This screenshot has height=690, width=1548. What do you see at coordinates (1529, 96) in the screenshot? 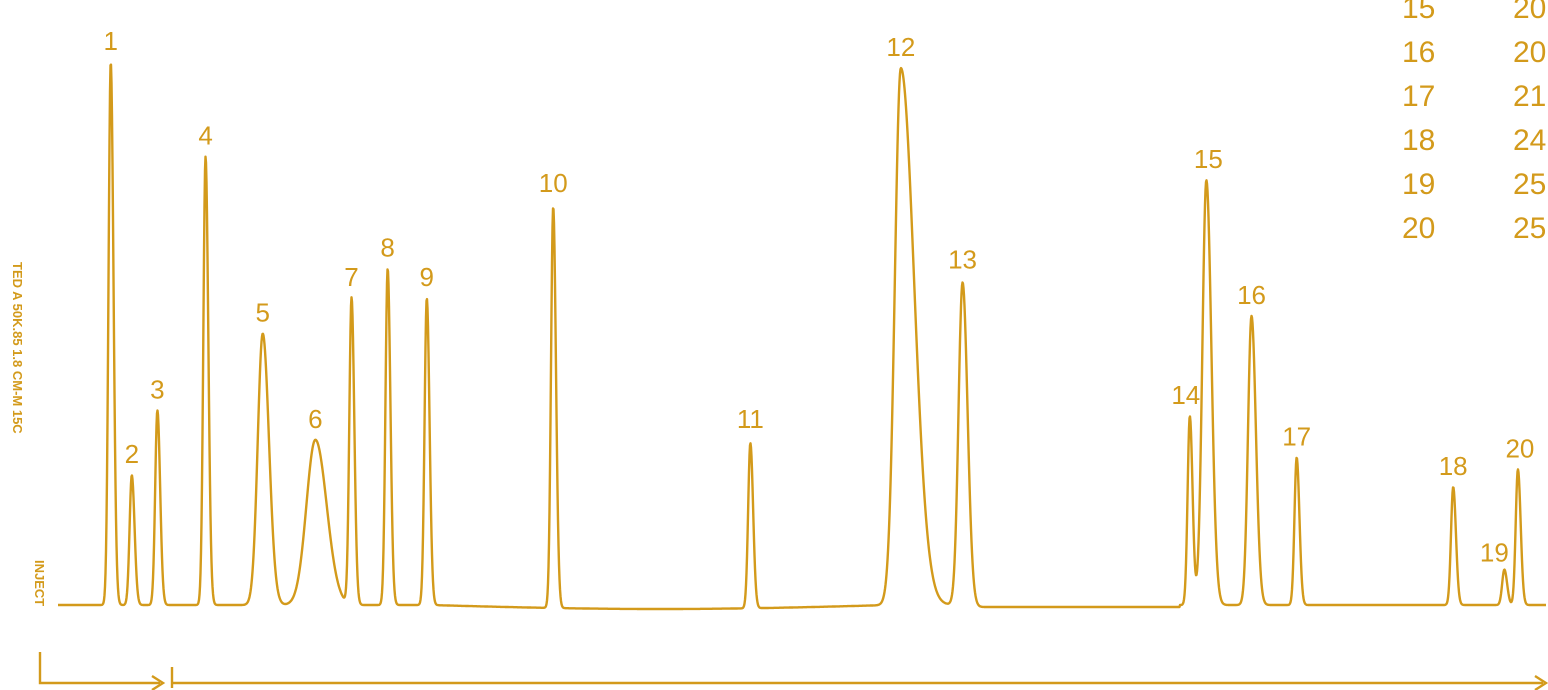
I see `retention-time: 21` at bounding box center [1529, 96].